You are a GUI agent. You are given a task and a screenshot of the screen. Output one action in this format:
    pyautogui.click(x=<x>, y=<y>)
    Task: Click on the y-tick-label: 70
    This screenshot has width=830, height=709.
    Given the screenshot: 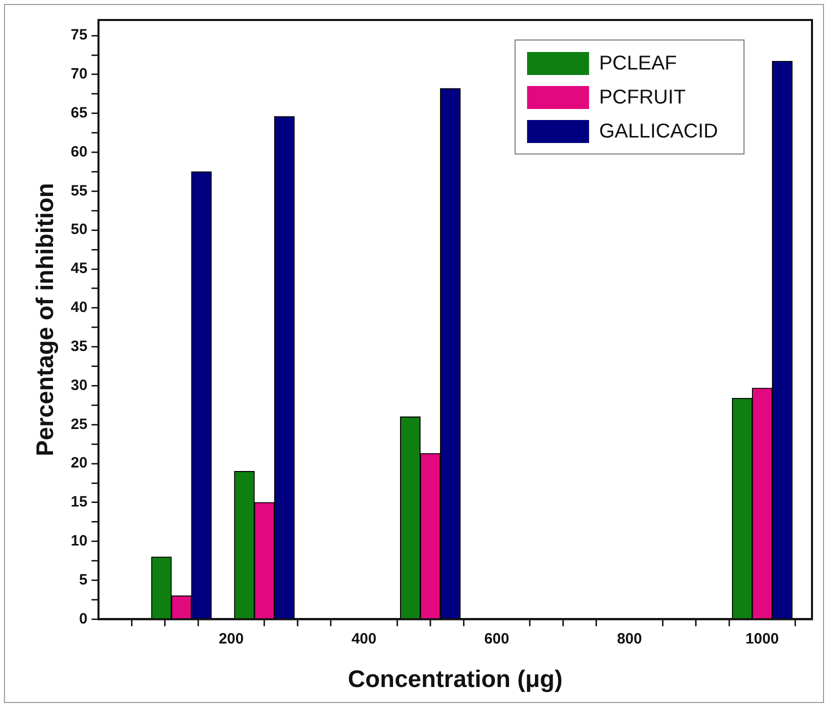 What is the action you would take?
    pyautogui.click(x=79, y=74)
    